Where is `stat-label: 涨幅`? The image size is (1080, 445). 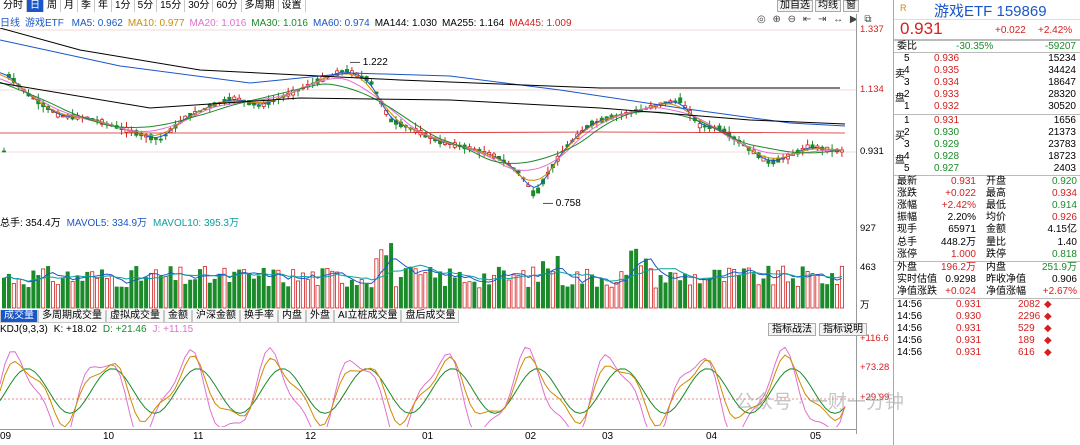
stat-label: 涨幅 is located at coordinates (907, 206).